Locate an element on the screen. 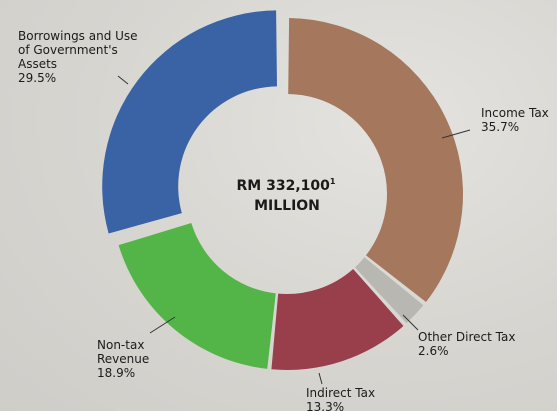 Image resolution: width=557 pixels, height=411 pixels. slice-percentage: 13.3% is located at coordinates (325, 405).